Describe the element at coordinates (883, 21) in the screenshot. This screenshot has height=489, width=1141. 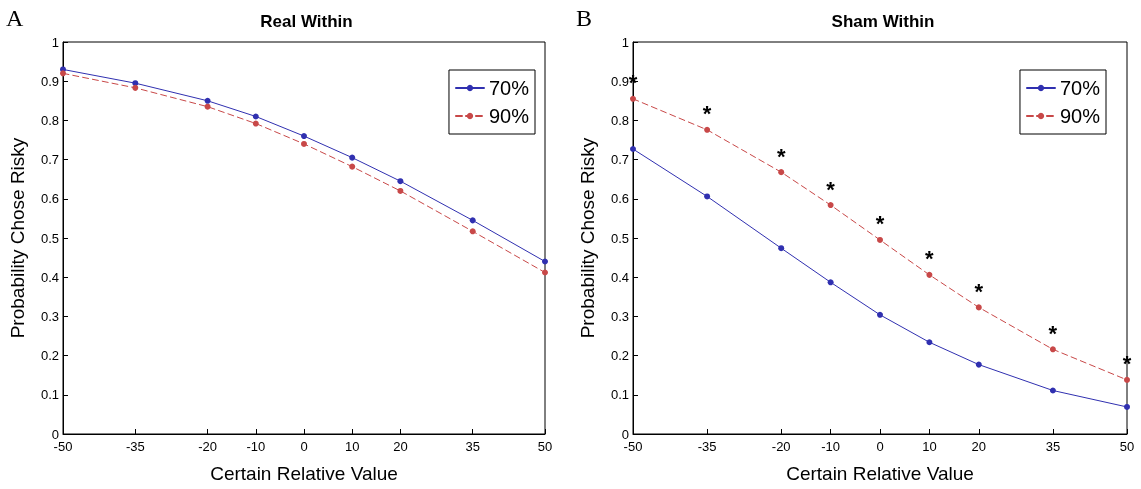
I see `chart-title: Sham Within` at that location.